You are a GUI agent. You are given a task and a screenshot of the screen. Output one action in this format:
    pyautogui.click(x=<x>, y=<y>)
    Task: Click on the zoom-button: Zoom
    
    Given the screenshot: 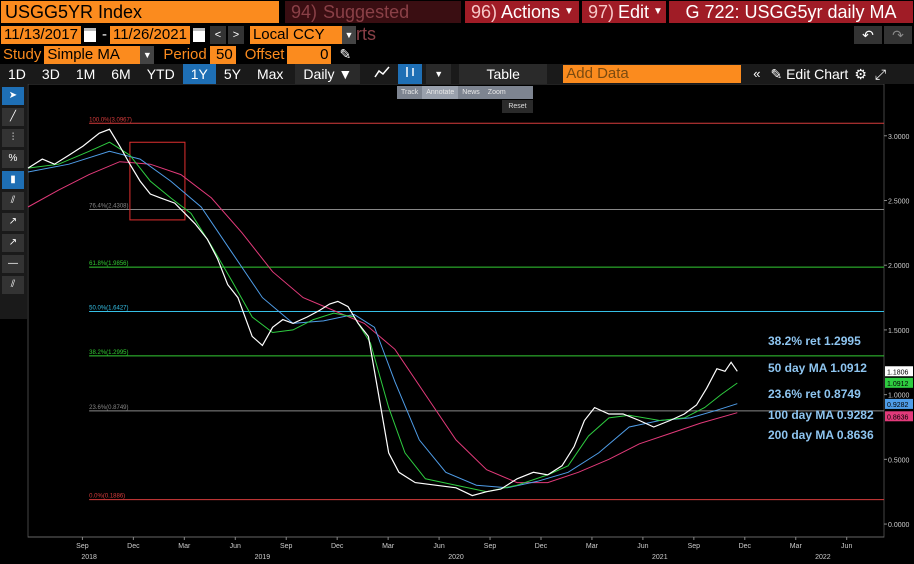 What is the action you would take?
    pyautogui.click(x=496, y=92)
    